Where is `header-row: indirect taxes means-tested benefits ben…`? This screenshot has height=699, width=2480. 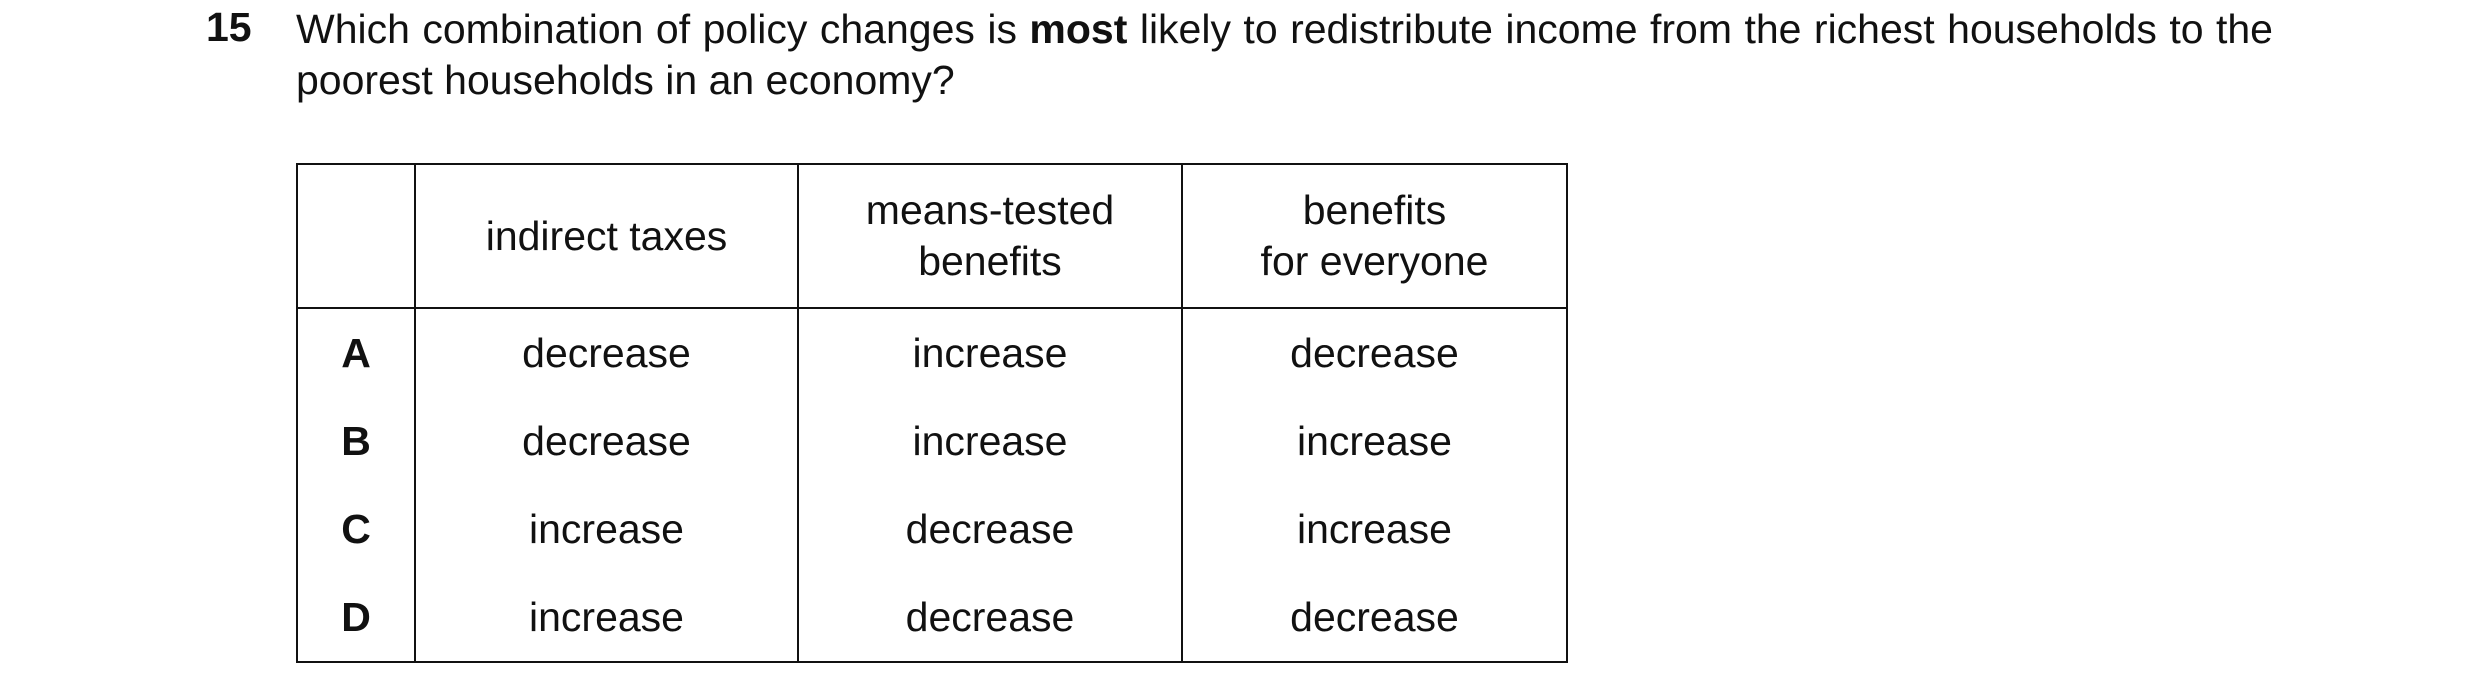
header-row: indirect taxes means-tested benefits ben… is located at coordinates (932, 236).